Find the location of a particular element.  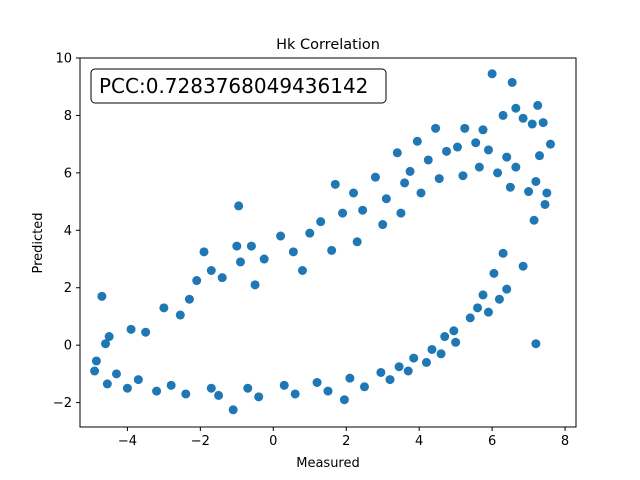

y-axis-label: Predicted is located at coordinates (38, 242).